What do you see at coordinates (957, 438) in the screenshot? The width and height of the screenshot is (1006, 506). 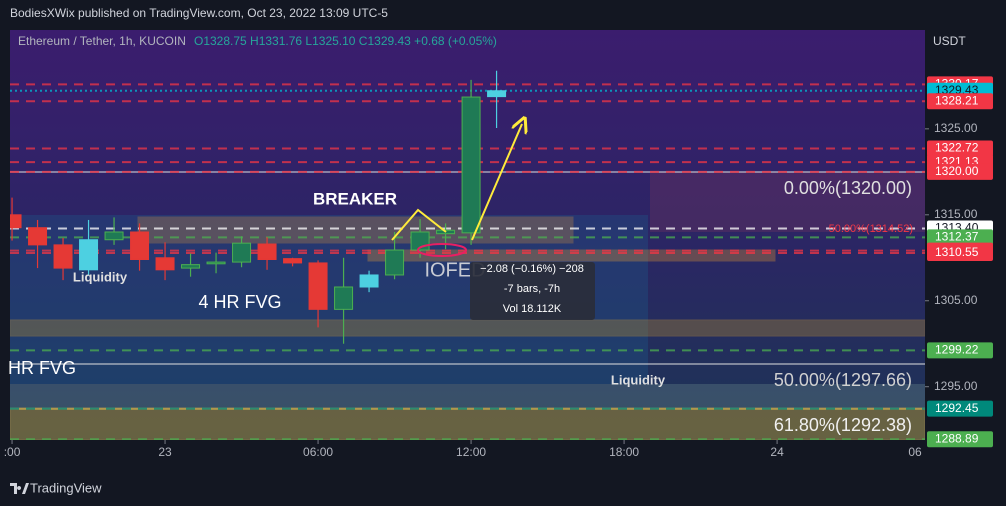 I see `price-label: 1288.89` at bounding box center [957, 438].